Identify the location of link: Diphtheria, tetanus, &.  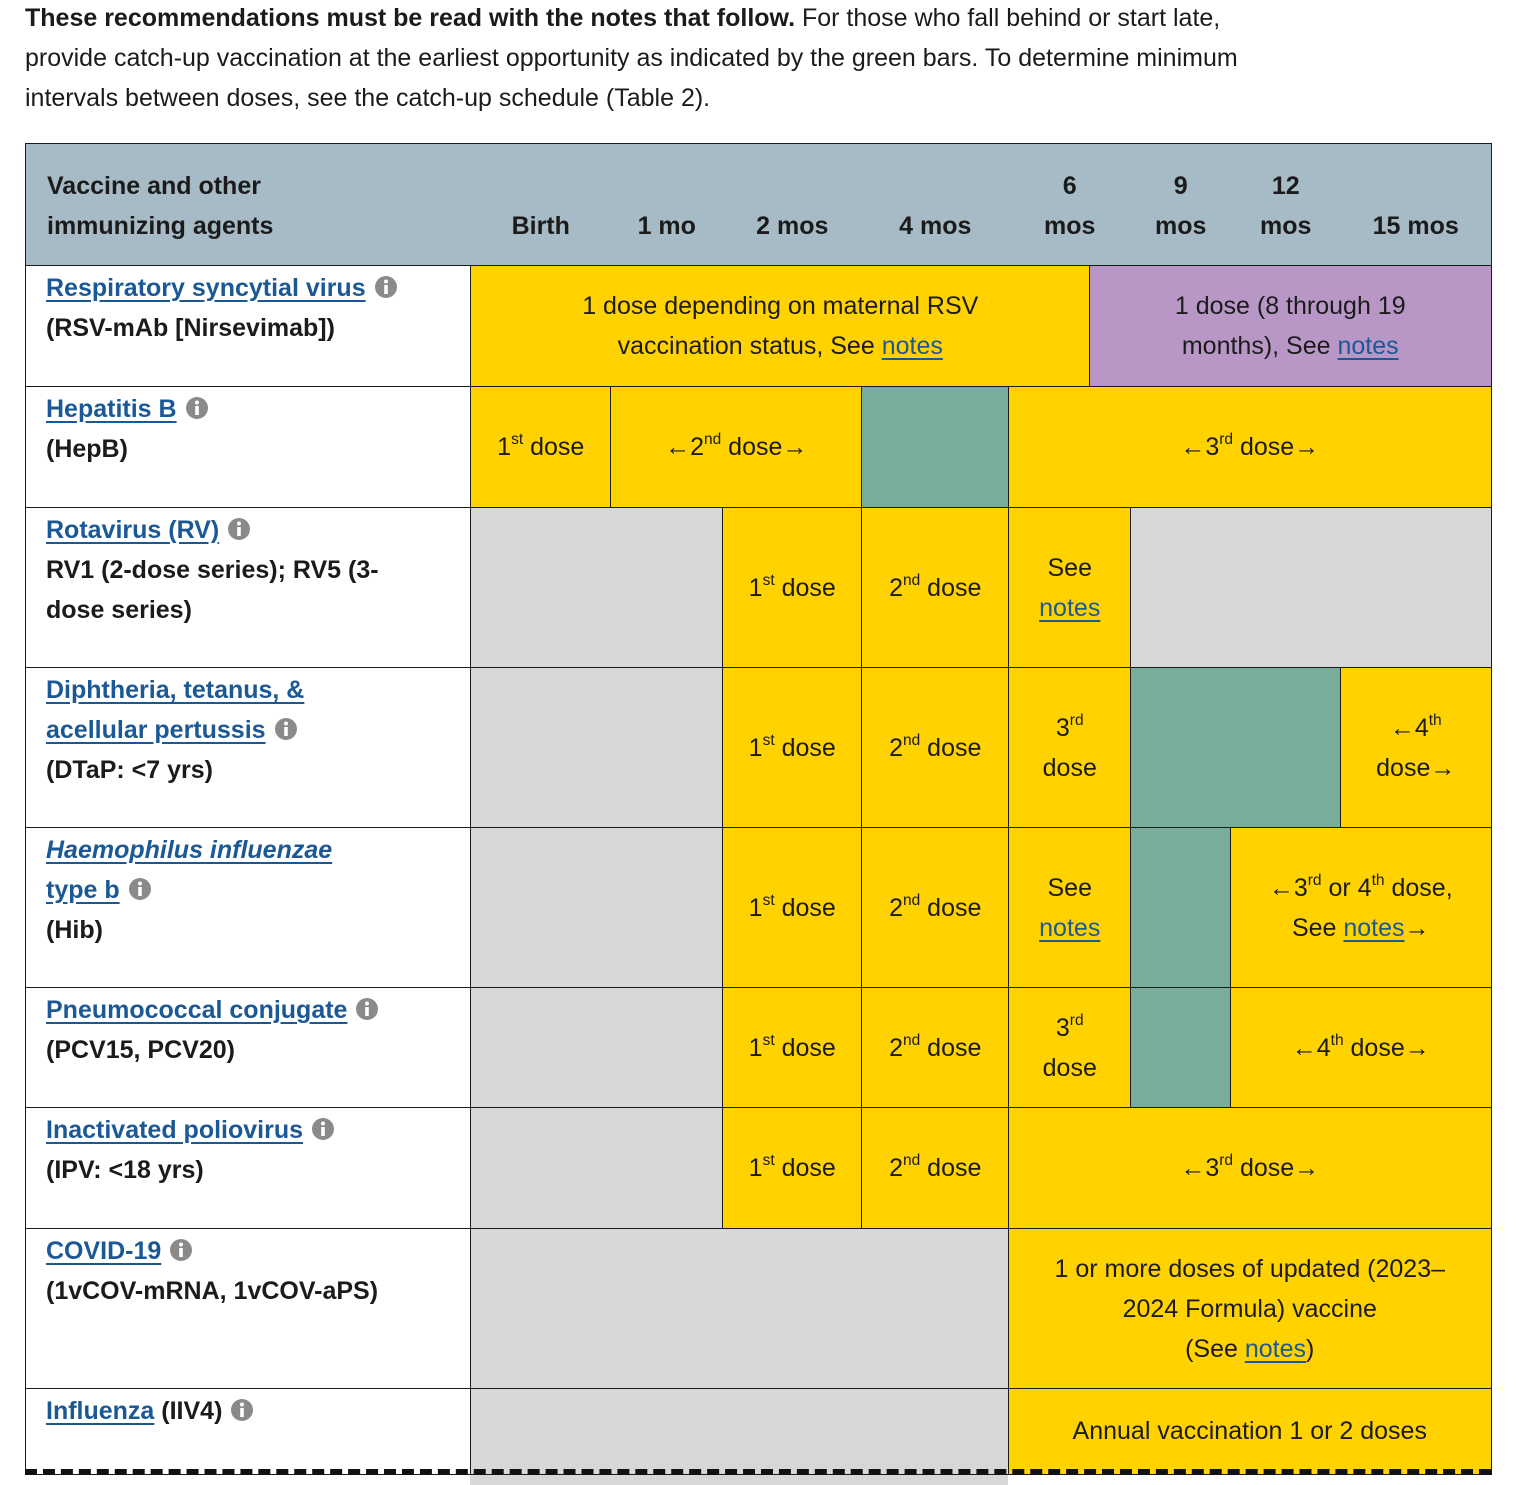
(175, 690).